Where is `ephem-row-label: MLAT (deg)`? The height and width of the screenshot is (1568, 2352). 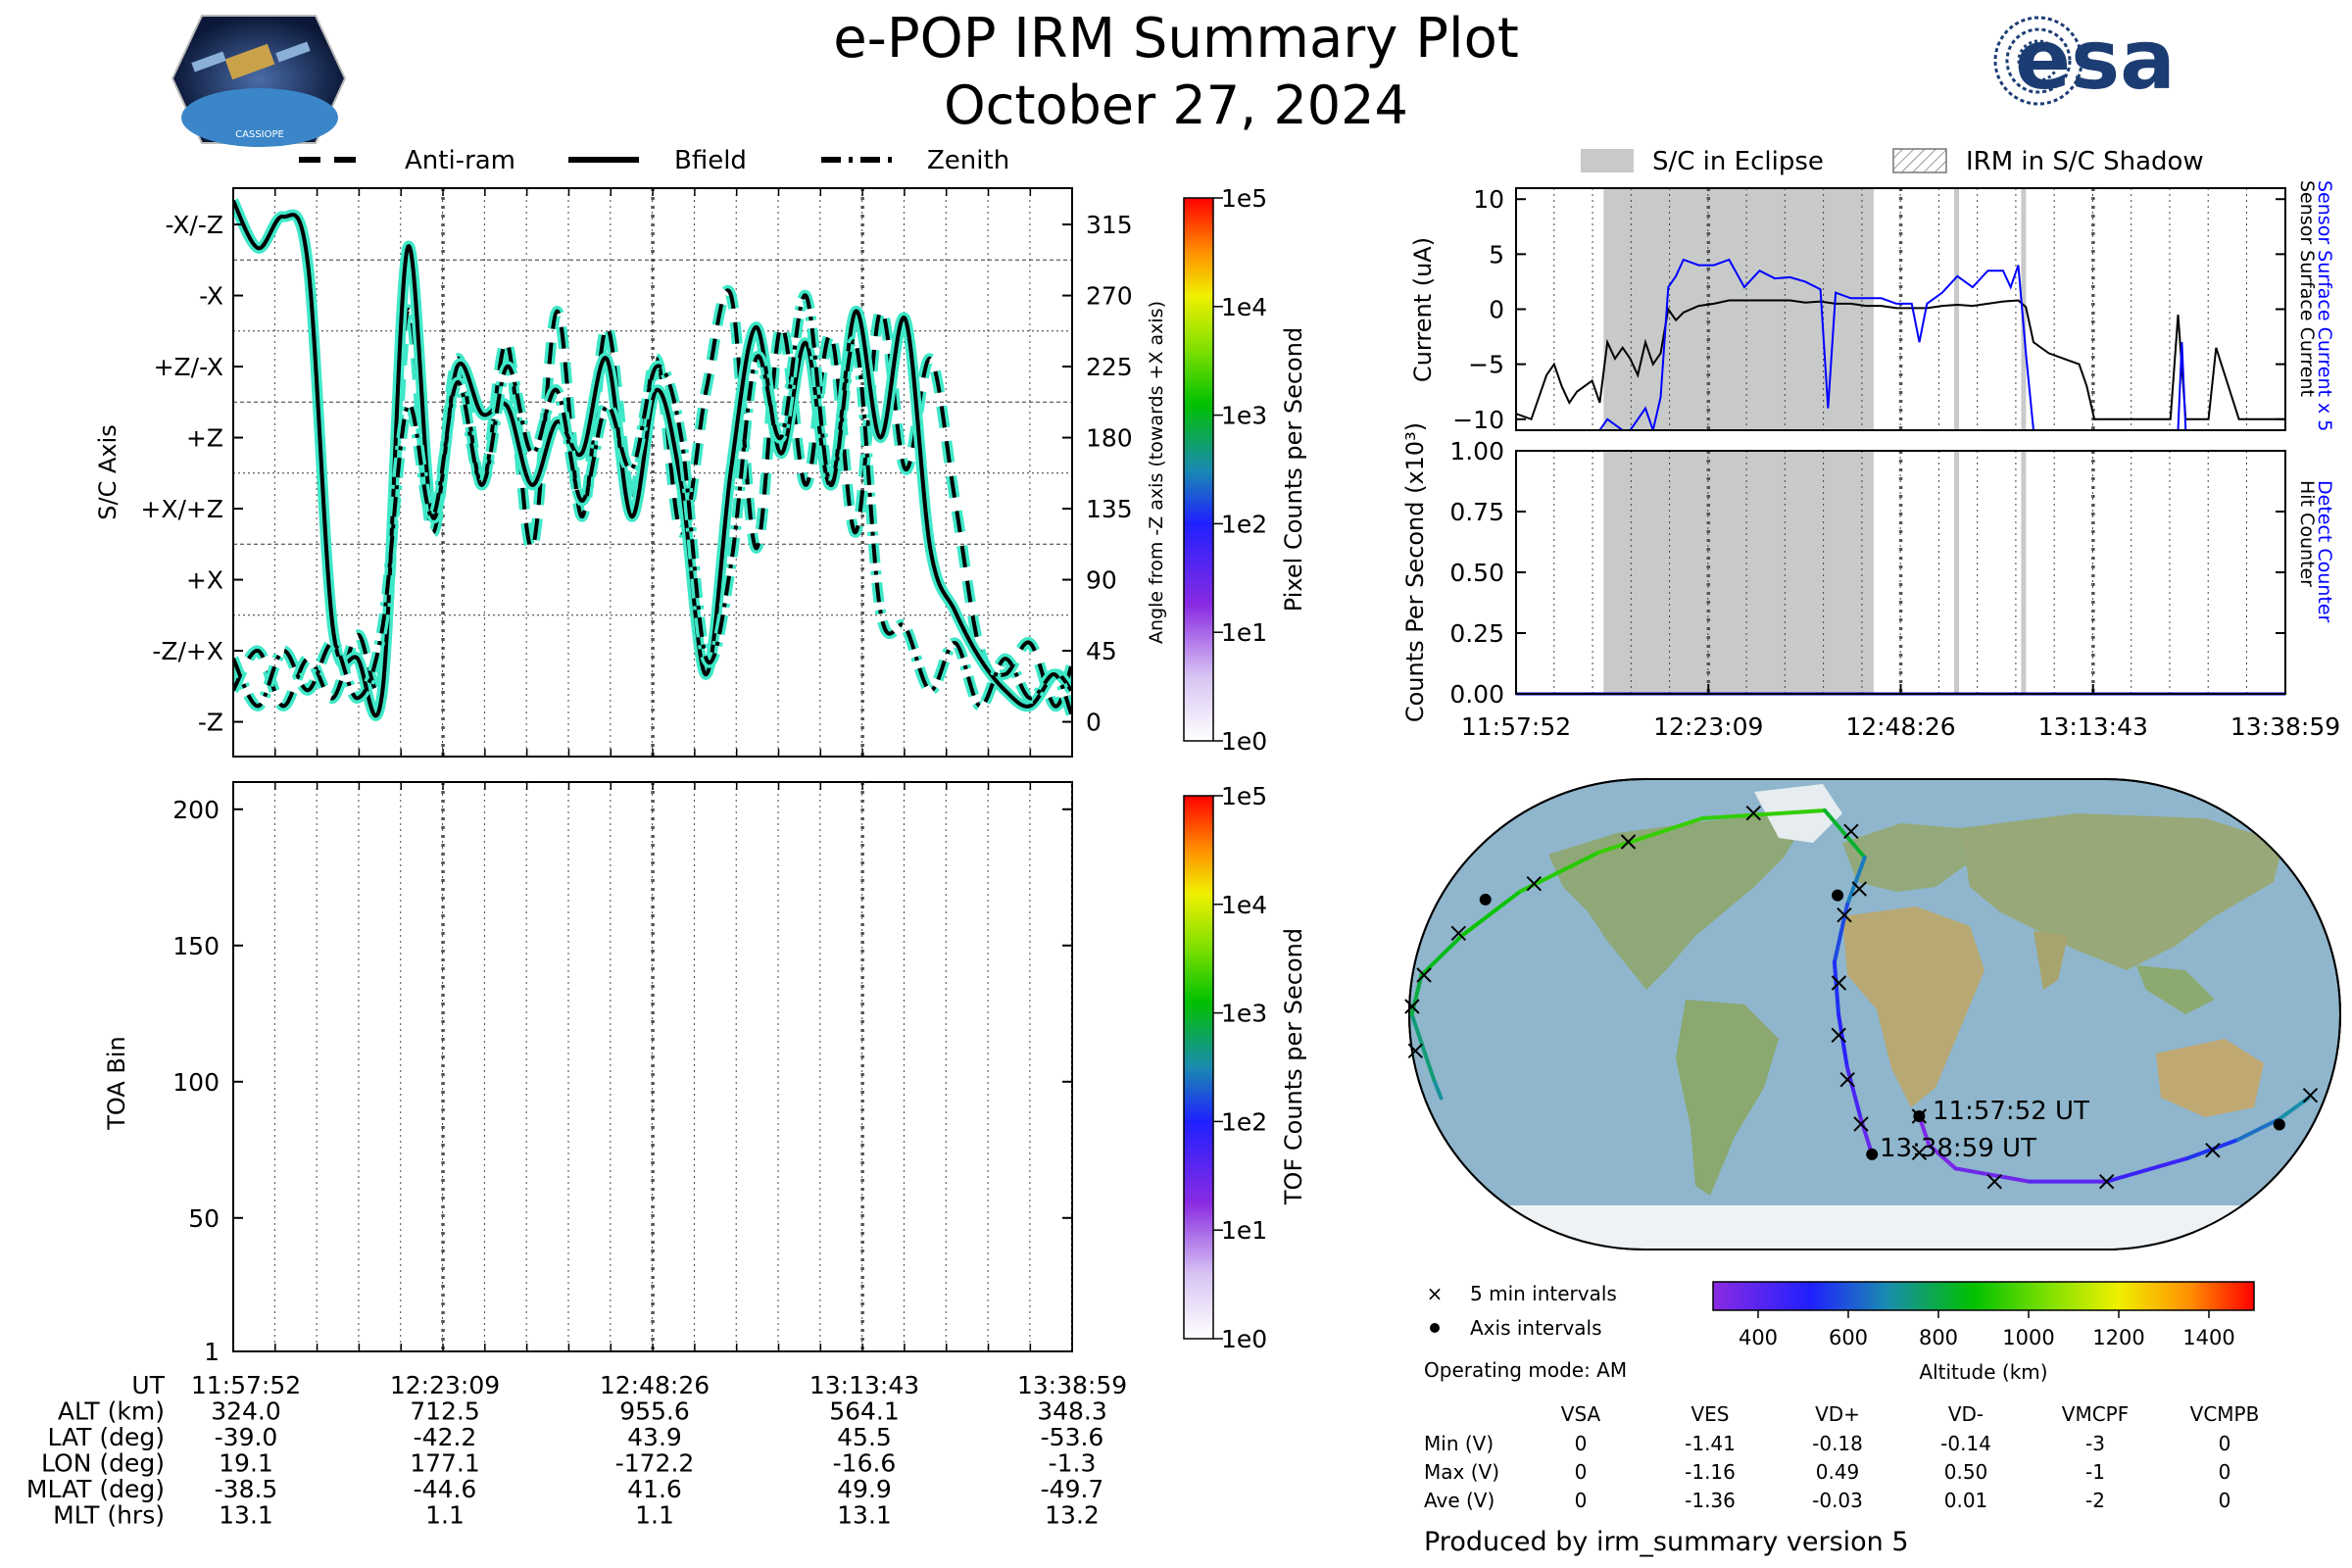
ephem-row-label: MLAT (deg) is located at coordinates (95, 1489).